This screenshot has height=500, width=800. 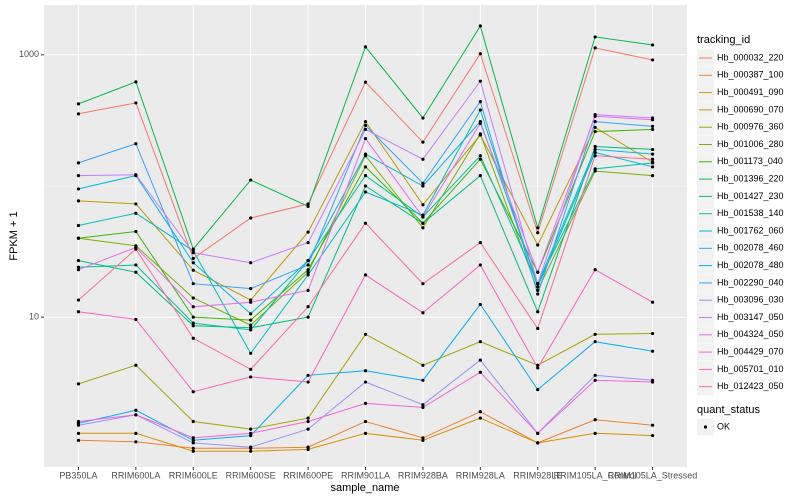 What do you see at coordinates (14, 235) in the screenshot?
I see `y-axis-title: FPKM + 1` at bounding box center [14, 235].